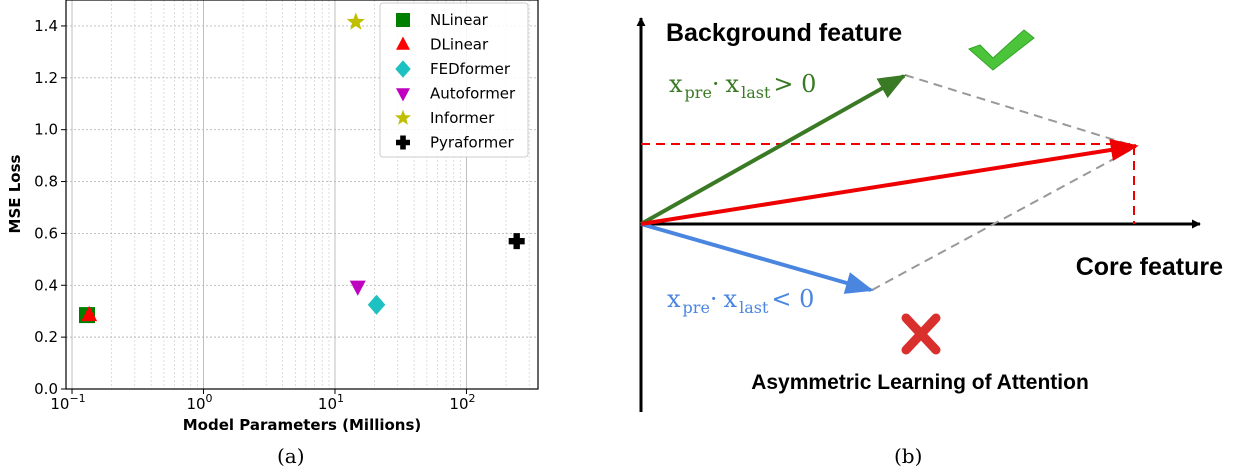  Describe the element at coordinates (46, 130) in the screenshot. I see `y-tick-label: 1.0` at that location.